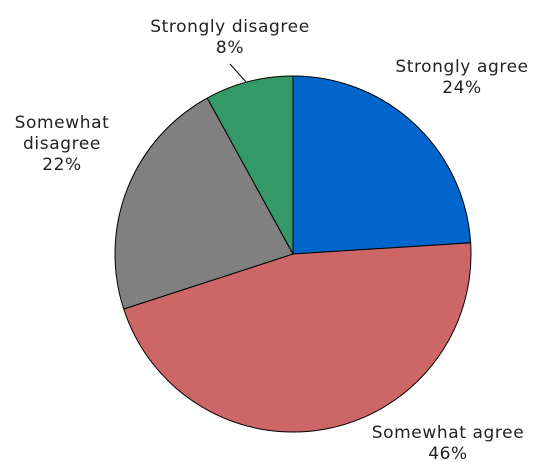  Describe the element at coordinates (448, 453) in the screenshot. I see `slice-percent-somewhat-agree: 46%` at that location.